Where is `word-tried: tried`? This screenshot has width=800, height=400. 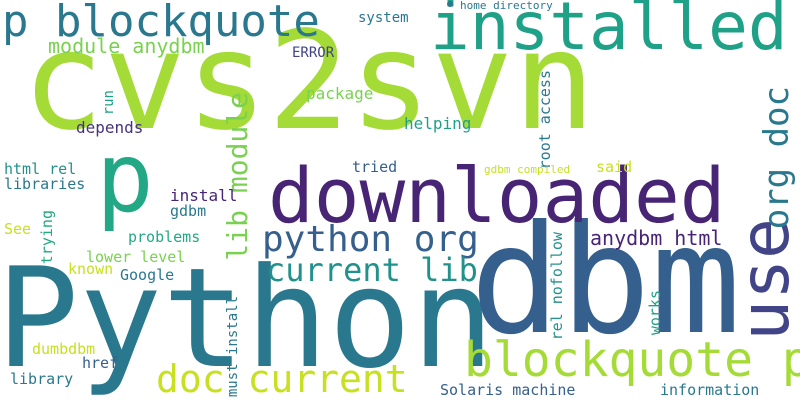 word-tried: tried is located at coordinates (375, 167).